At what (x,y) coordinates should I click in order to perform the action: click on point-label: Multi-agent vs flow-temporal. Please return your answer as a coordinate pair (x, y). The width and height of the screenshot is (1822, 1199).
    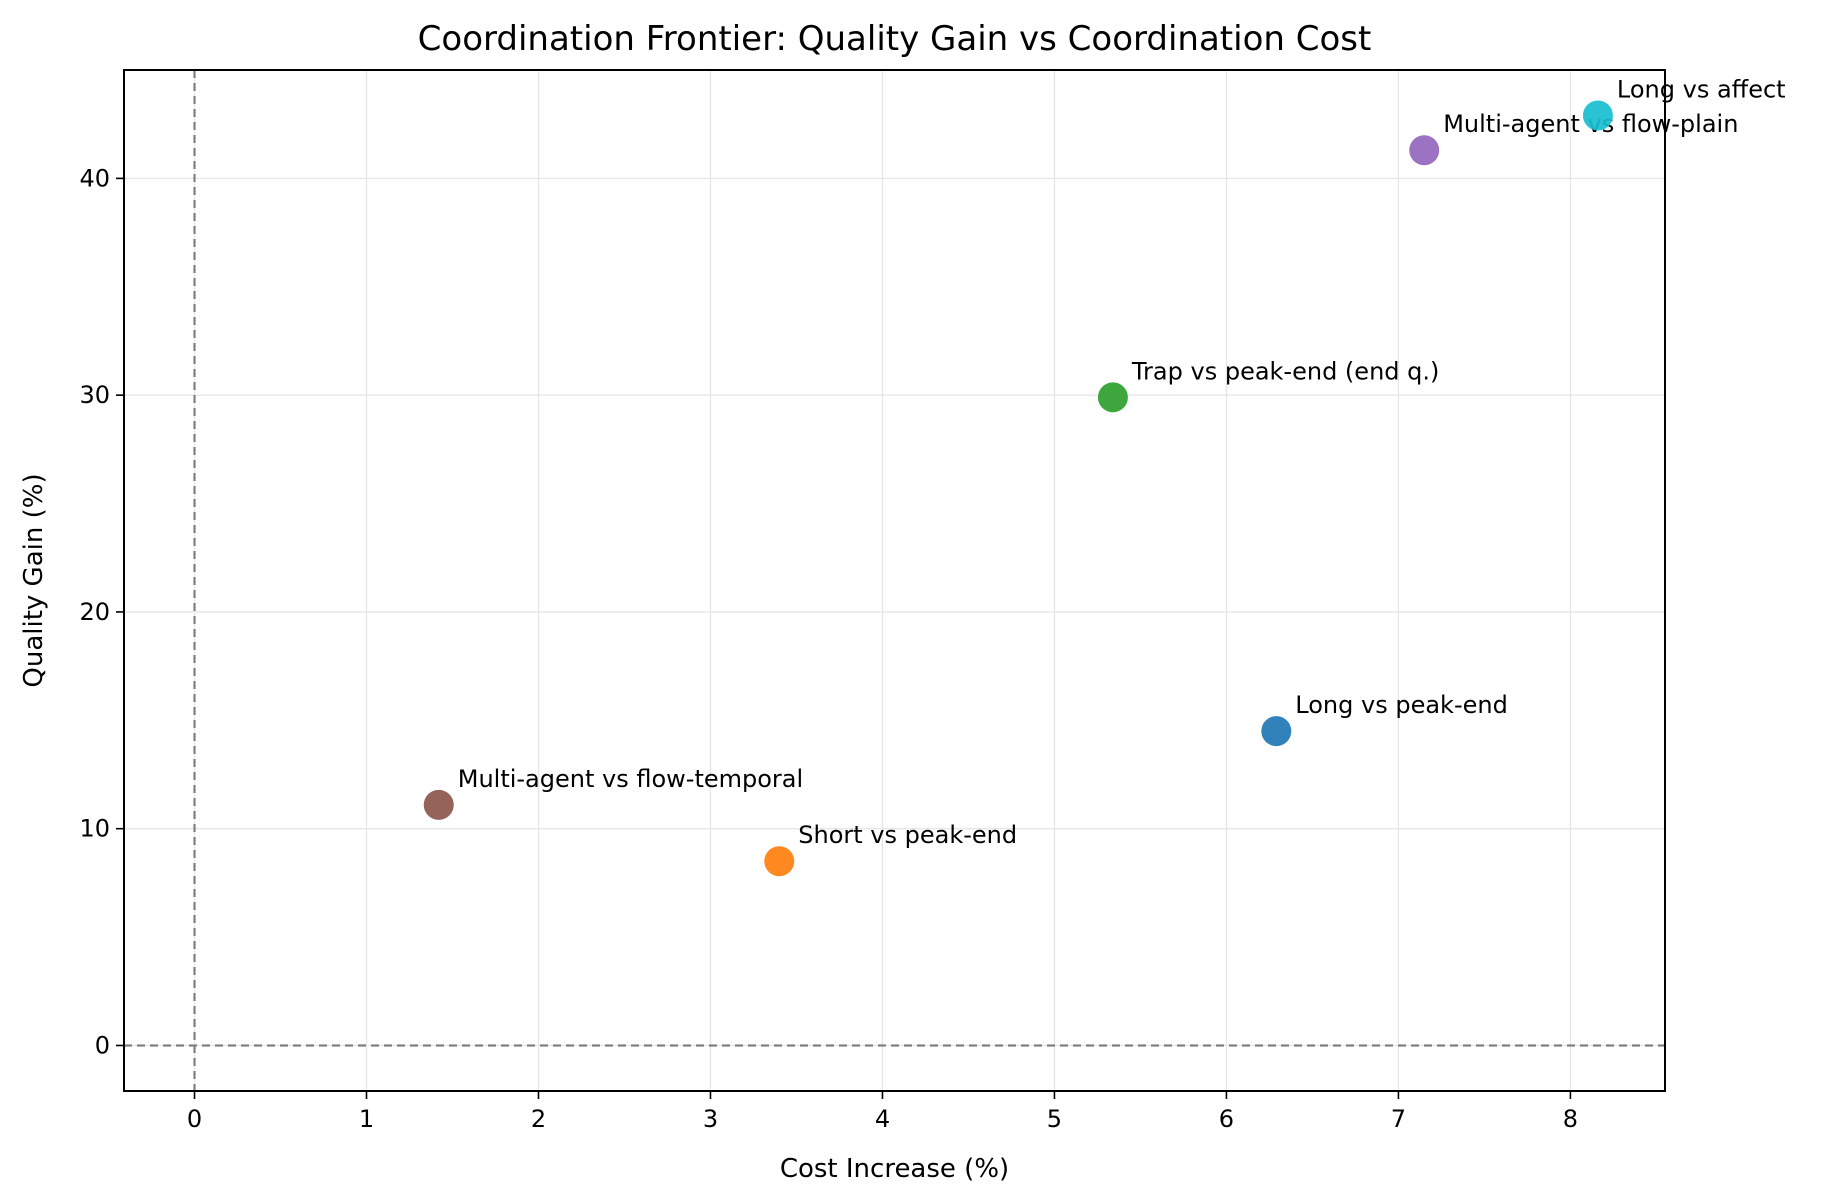
    Looking at the image, I should click on (630, 779).